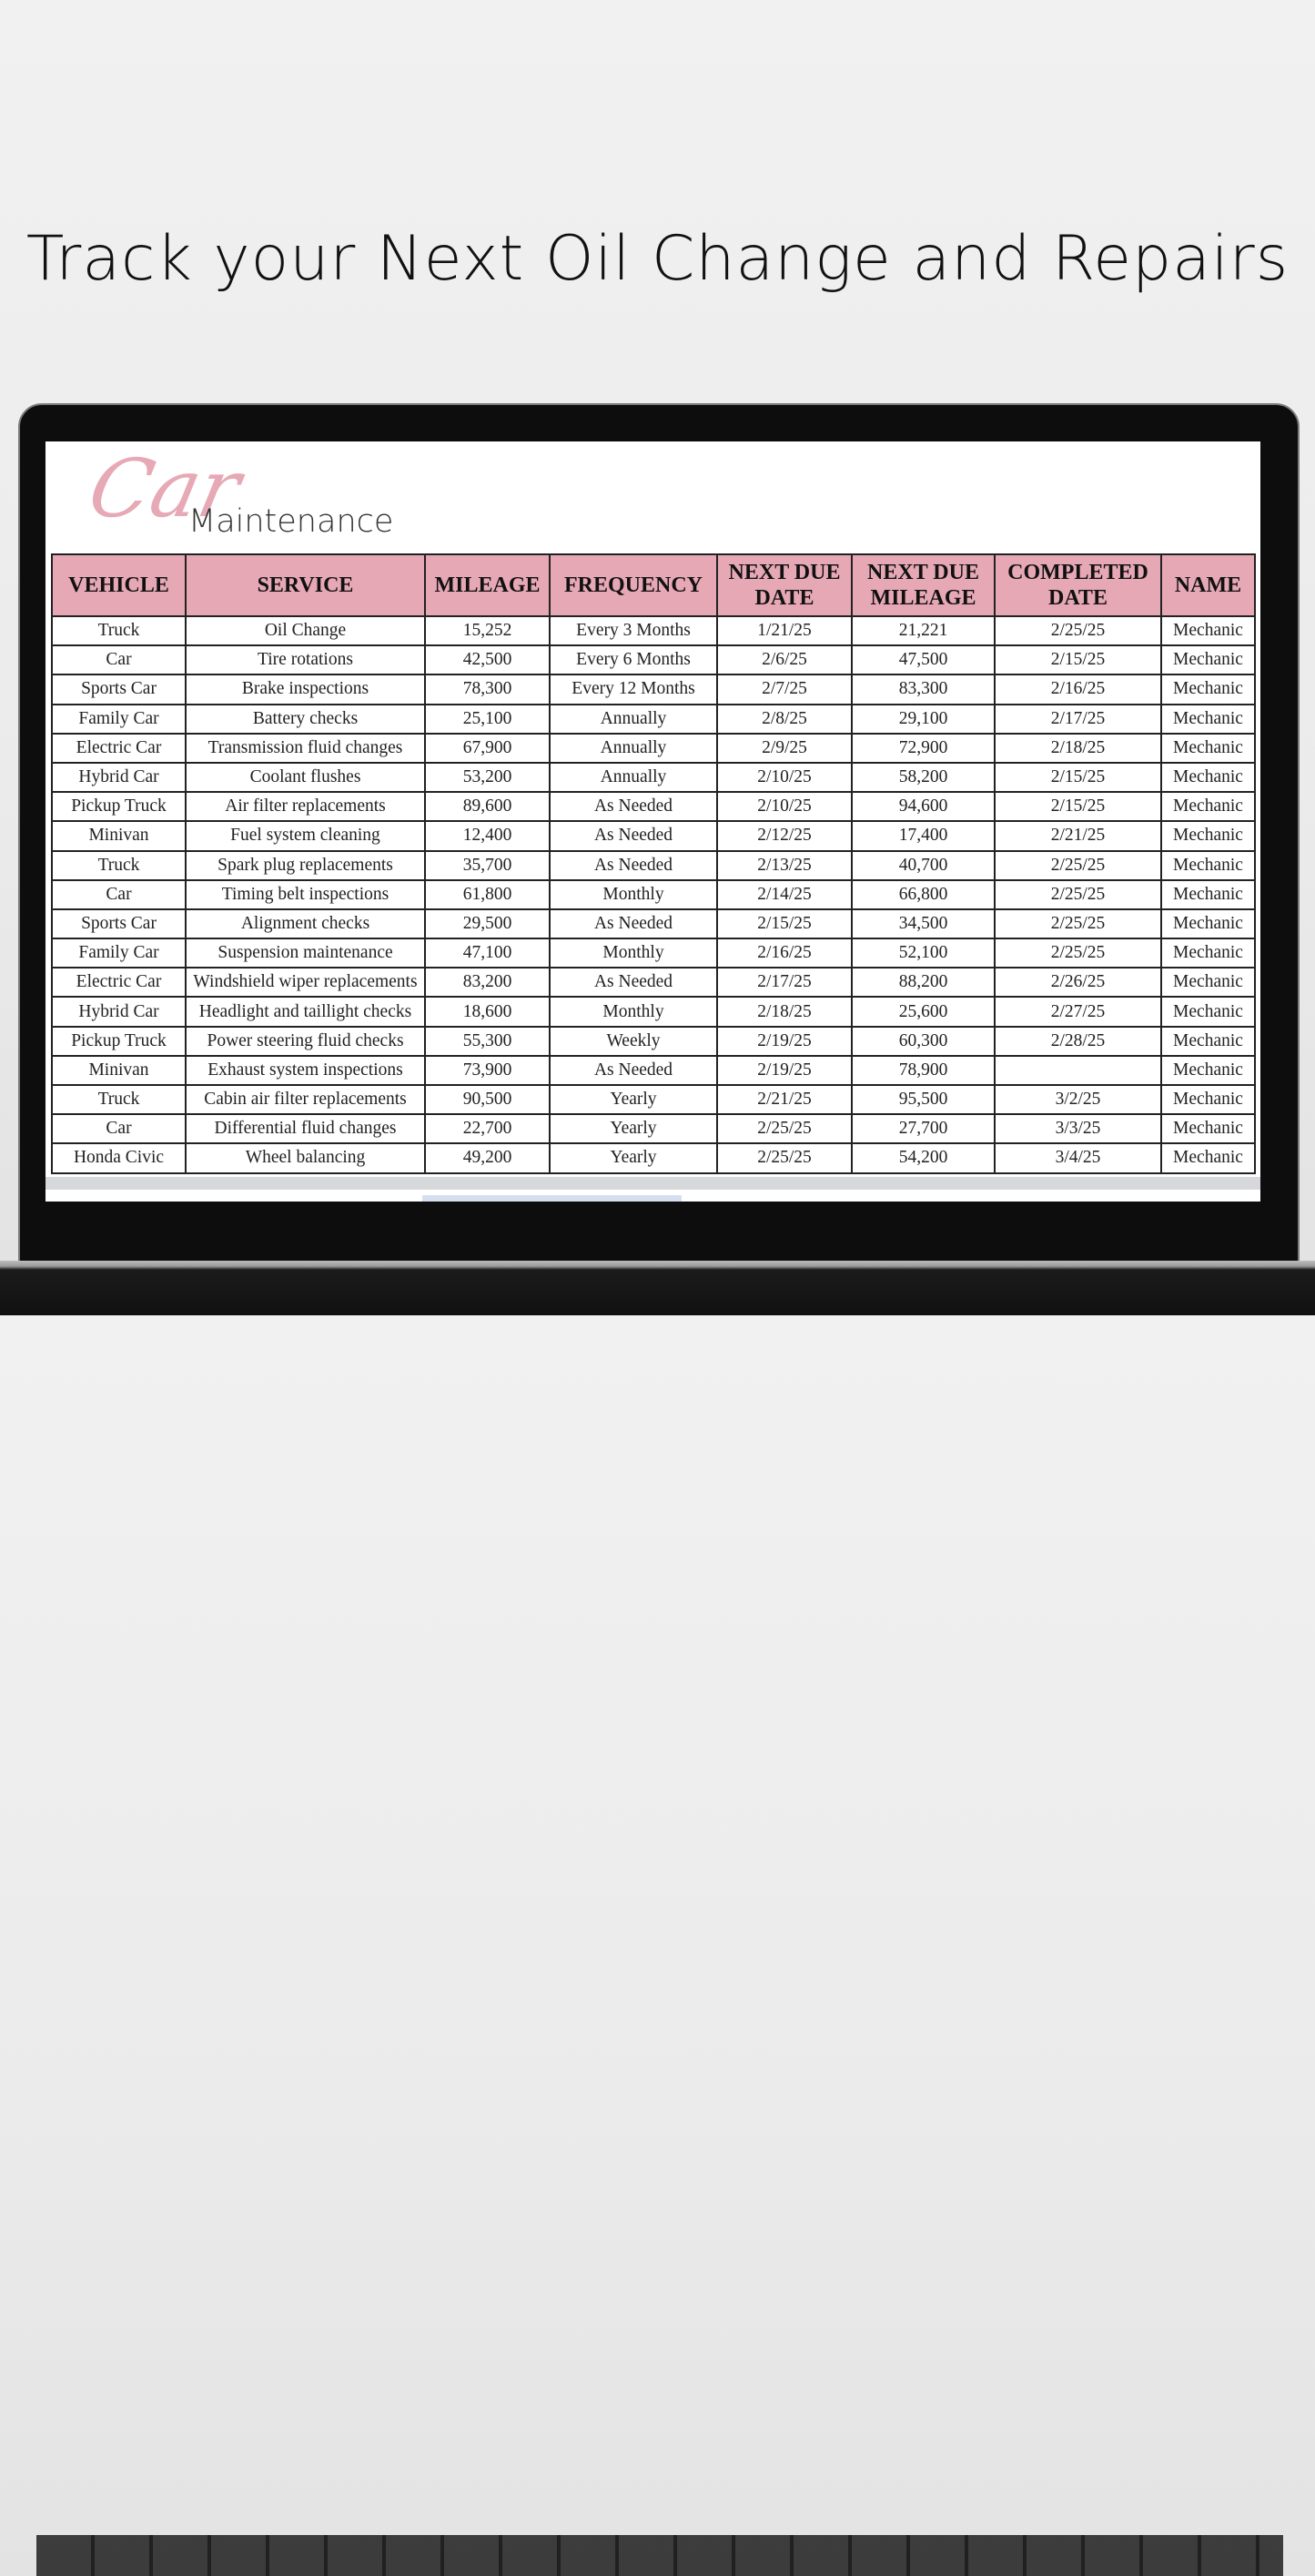 Image resolution: width=1315 pixels, height=2576 pixels. Describe the element at coordinates (784, 894) in the screenshot. I see `table-cell: 2/14/25` at that location.